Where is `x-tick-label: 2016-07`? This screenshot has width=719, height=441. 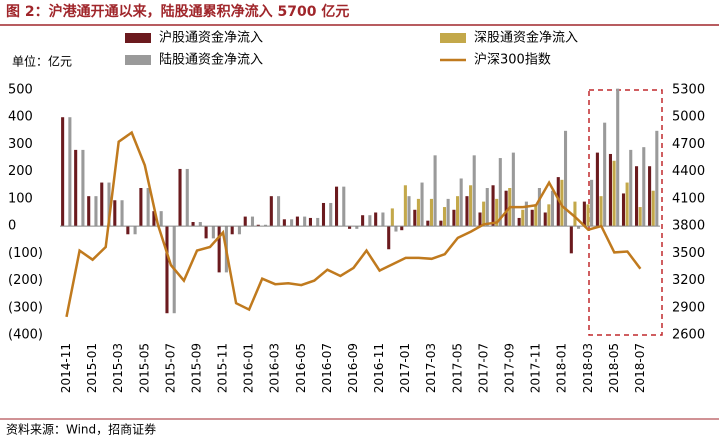 x-tick-label: 2016-07 is located at coordinates (327, 368).